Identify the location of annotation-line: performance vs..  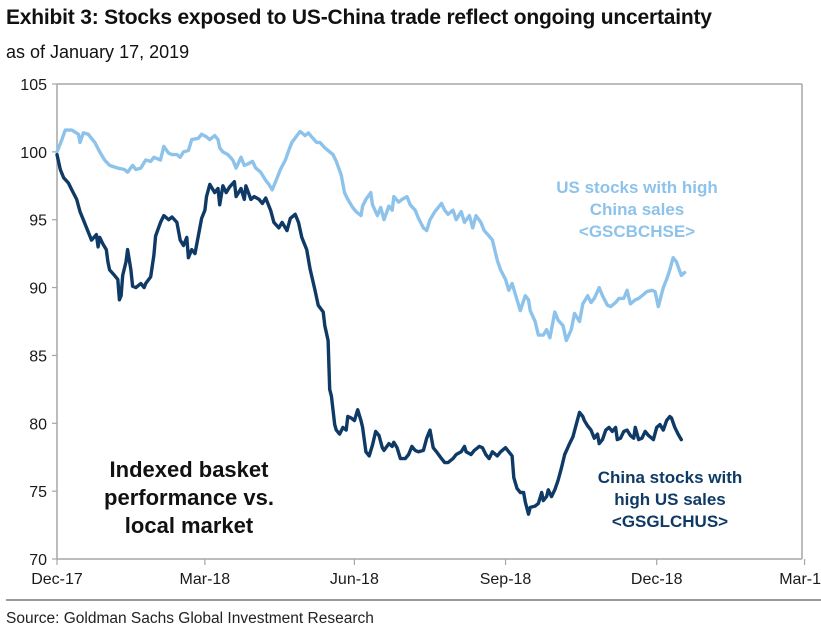
(189, 497).